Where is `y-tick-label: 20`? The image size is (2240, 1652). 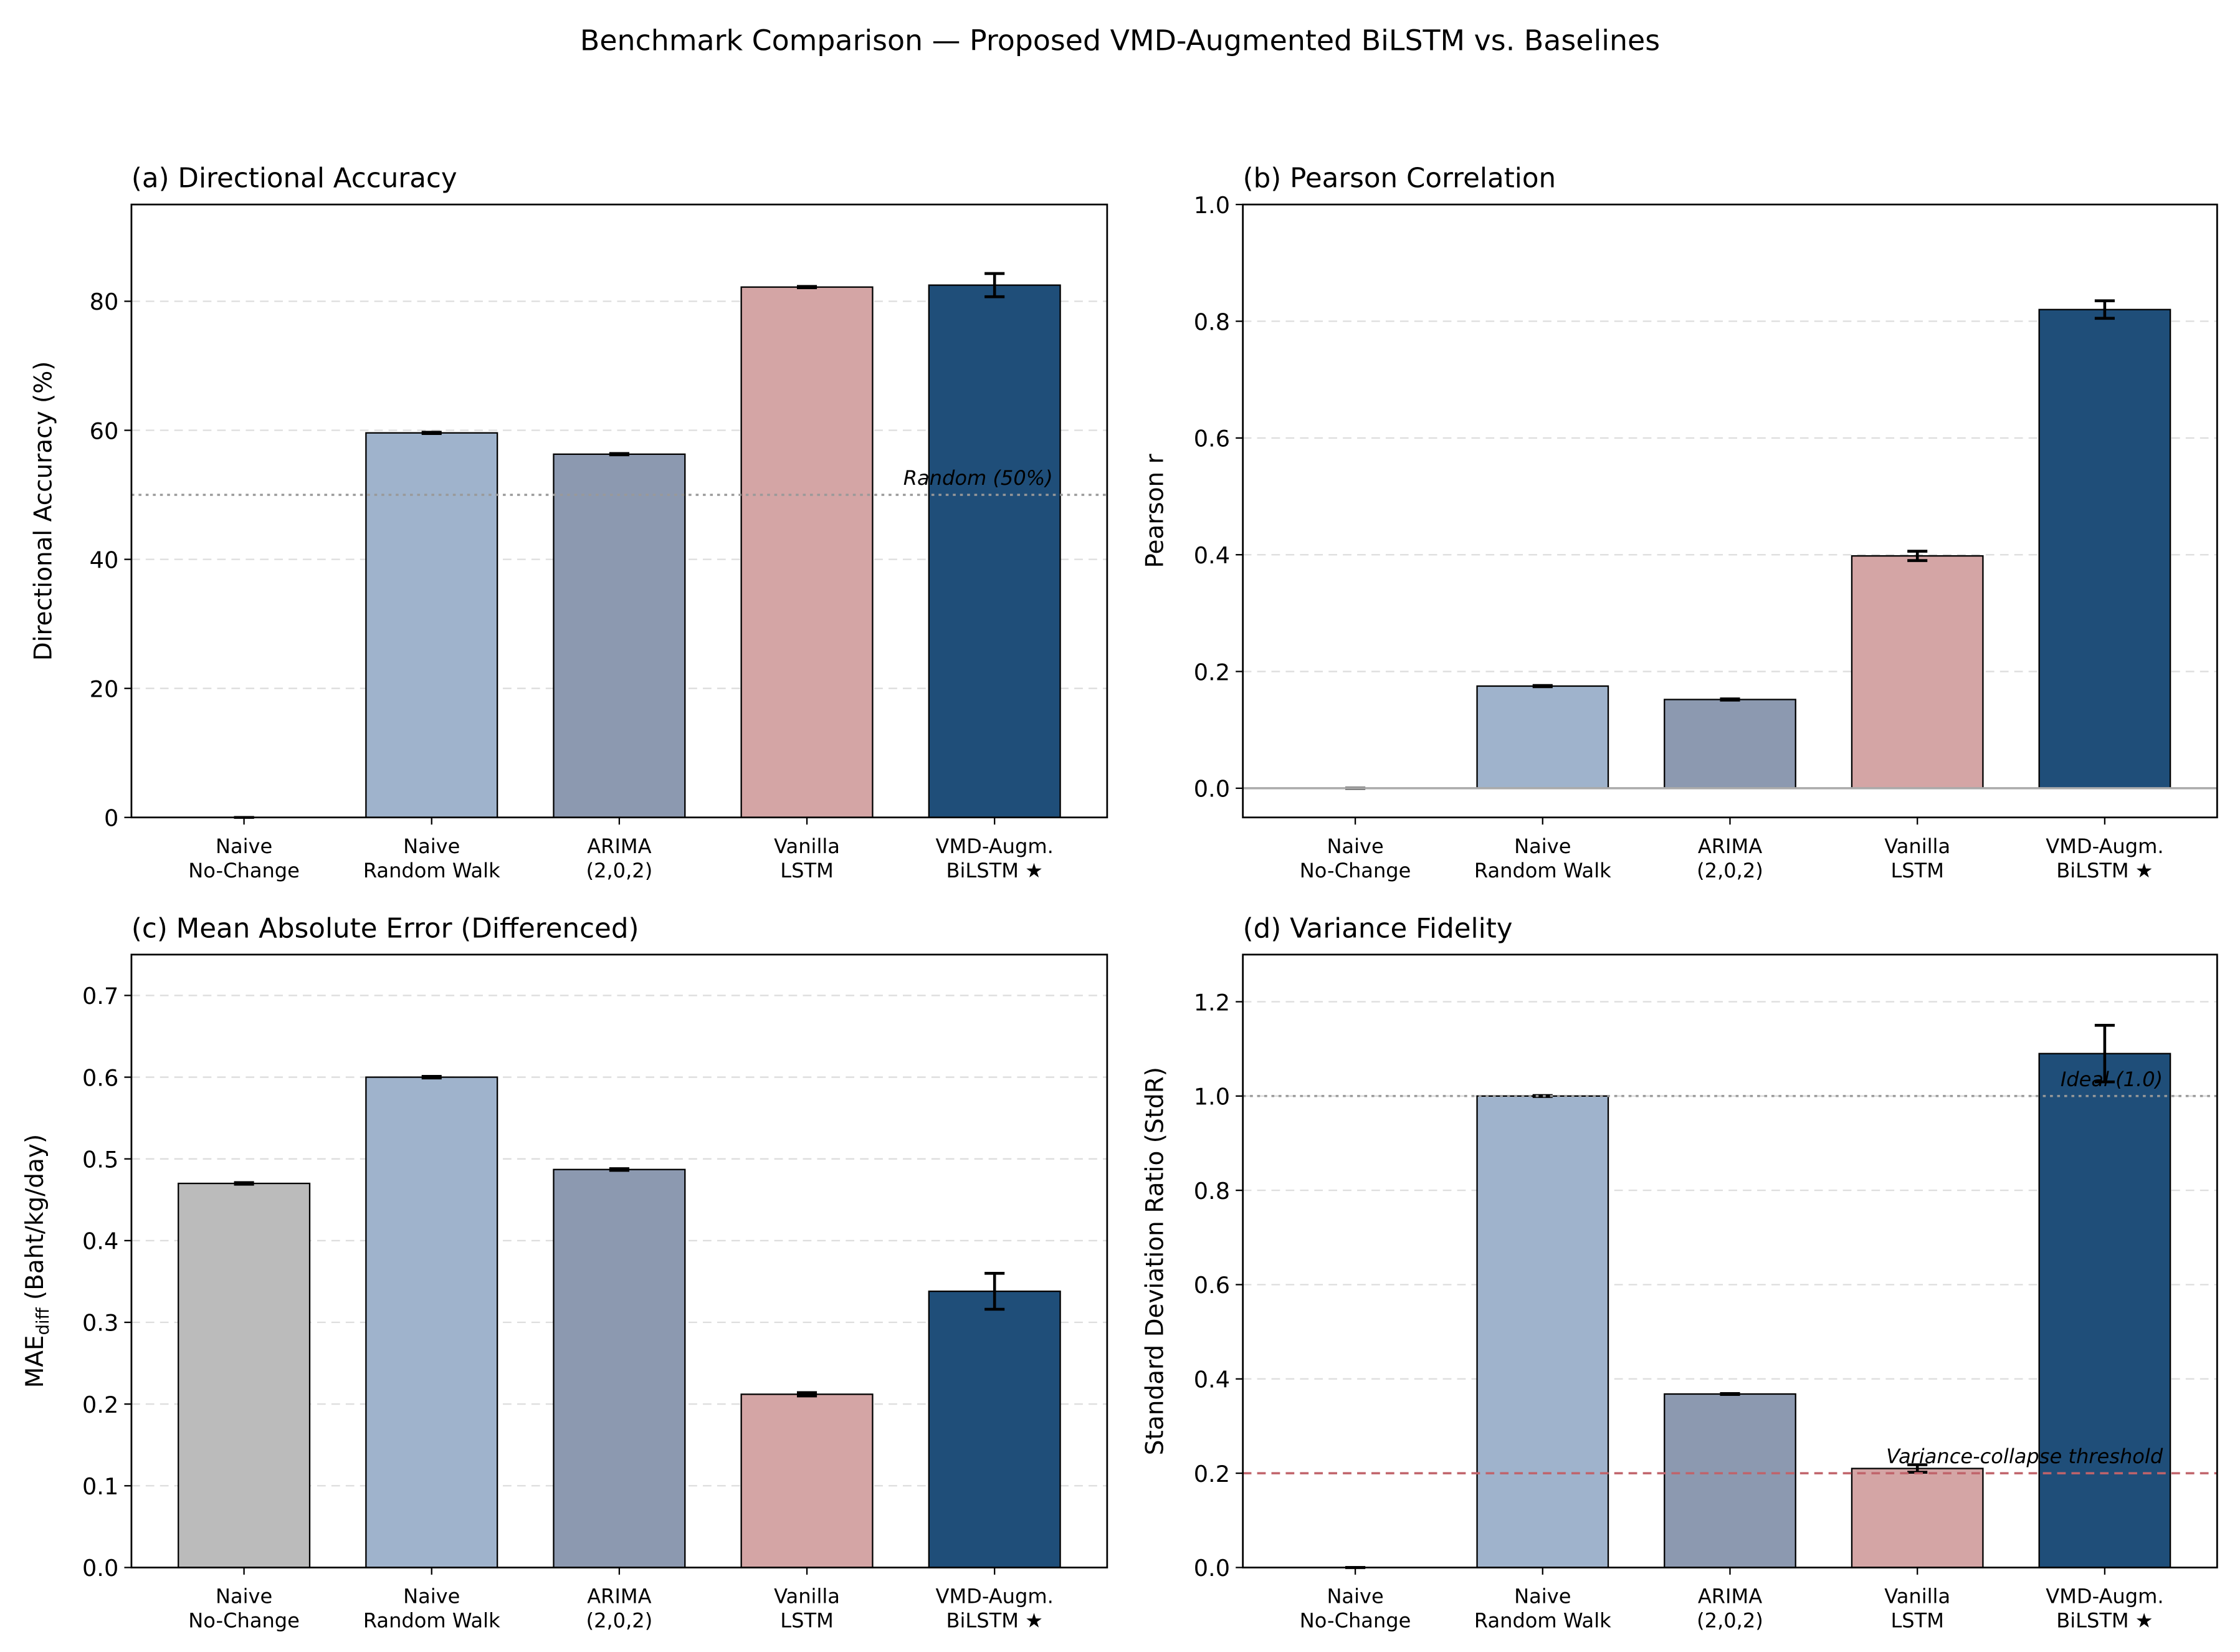 y-tick-label: 20 is located at coordinates (104, 689).